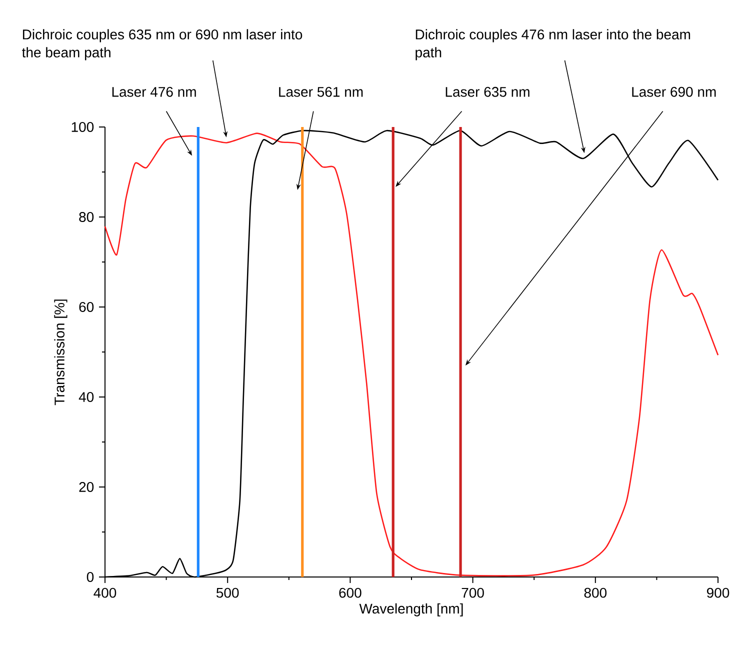  What do you see at coordinates (86, 487) in the screenshot?
I see `y-tick-label: 20` at bounding box center [86, 487].